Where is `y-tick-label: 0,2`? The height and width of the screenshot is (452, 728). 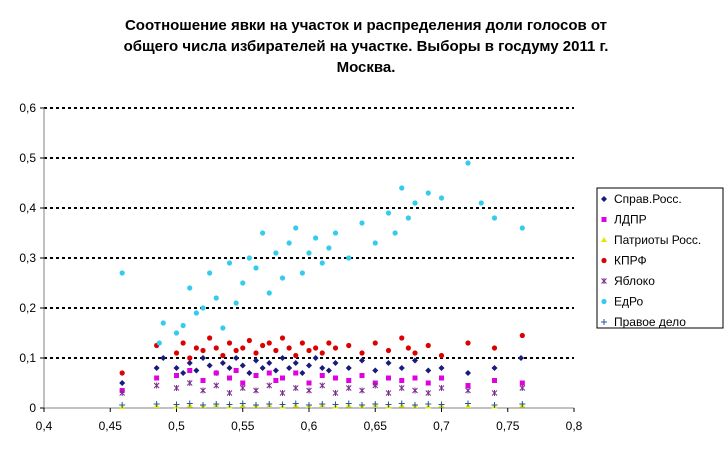
y-tick-label: 0,2 is located at coordinates (27, 308).